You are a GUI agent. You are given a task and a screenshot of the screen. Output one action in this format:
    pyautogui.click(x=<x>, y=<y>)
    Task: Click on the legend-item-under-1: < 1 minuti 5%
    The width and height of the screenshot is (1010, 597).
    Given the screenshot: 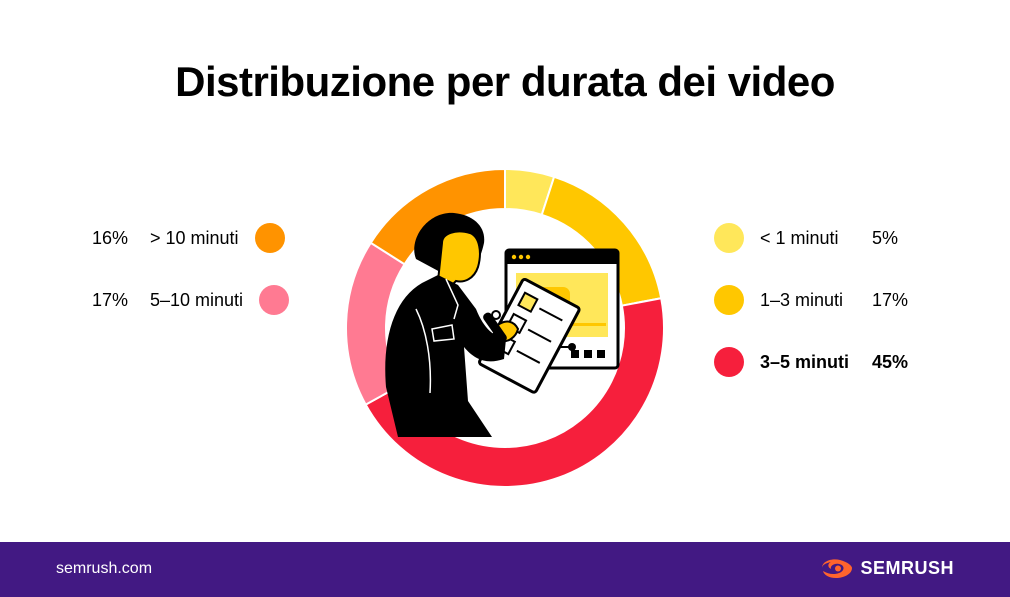 What is the action you would take?
    pyautogui.click(x=806, y=238)
    